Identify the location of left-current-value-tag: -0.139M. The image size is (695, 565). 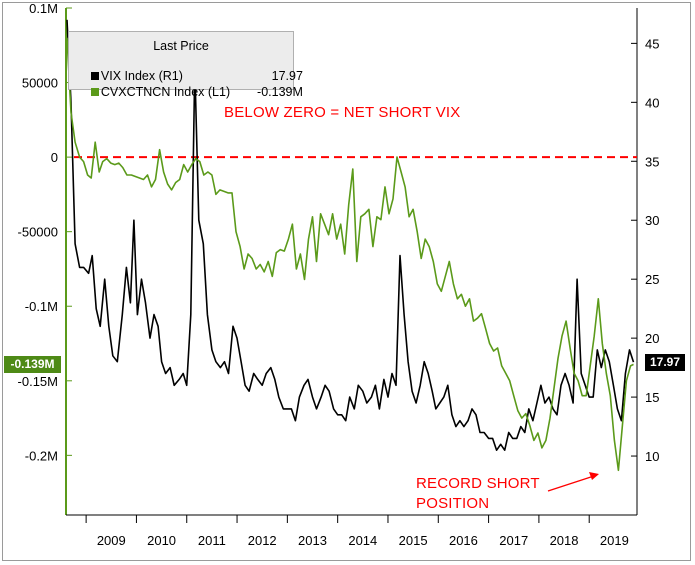
(32, 364).